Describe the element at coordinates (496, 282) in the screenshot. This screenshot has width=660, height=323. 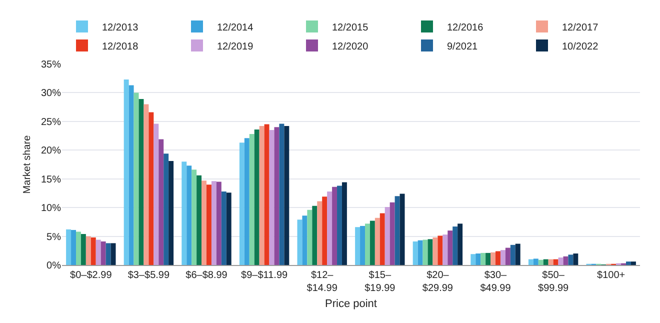
I see `x-tick-label: $30–$49.99` at that location.